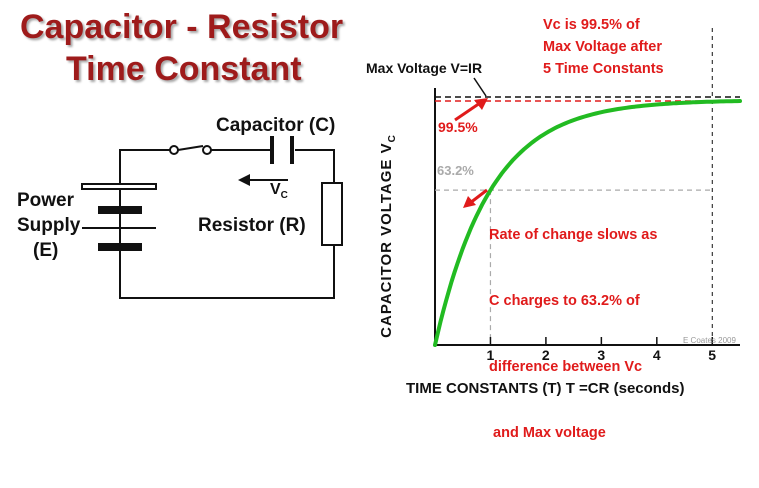 The width and height of the screenshot is (759, 488). I want to click on x-tick-label-2: 2, so click(545, 355).